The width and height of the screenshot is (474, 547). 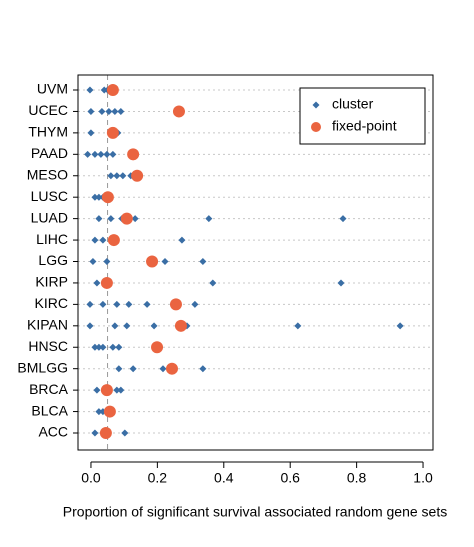 What do you see at coordinates (353, 104) in the screenshot?
I see `legend-label: cluster` at bounding box center [353, 104].